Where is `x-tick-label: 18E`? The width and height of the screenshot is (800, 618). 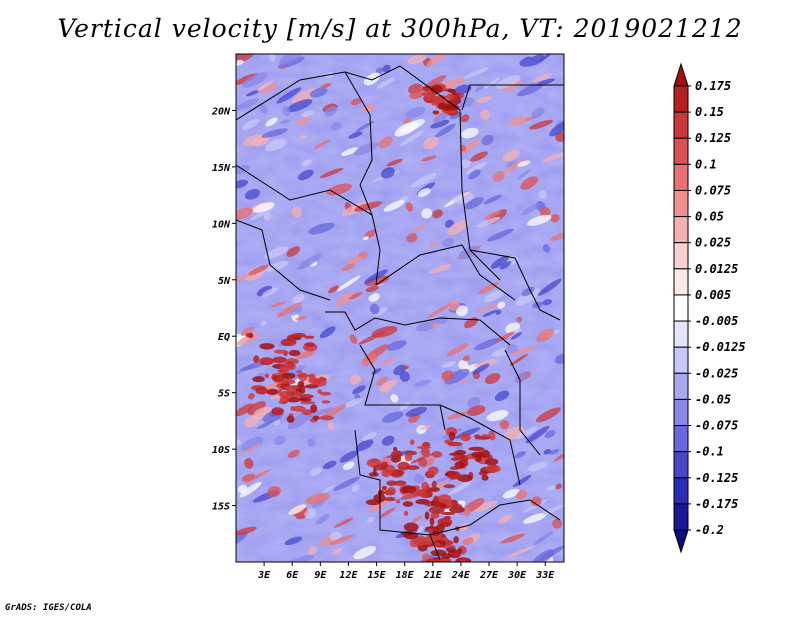 x-tick-label: 18E is located at coordinates (405, 575).